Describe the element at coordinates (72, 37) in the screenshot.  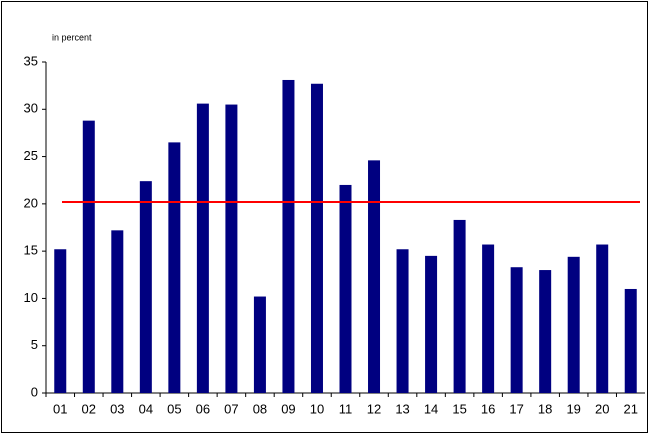
I see `y-axis-label: in percent` at that location.